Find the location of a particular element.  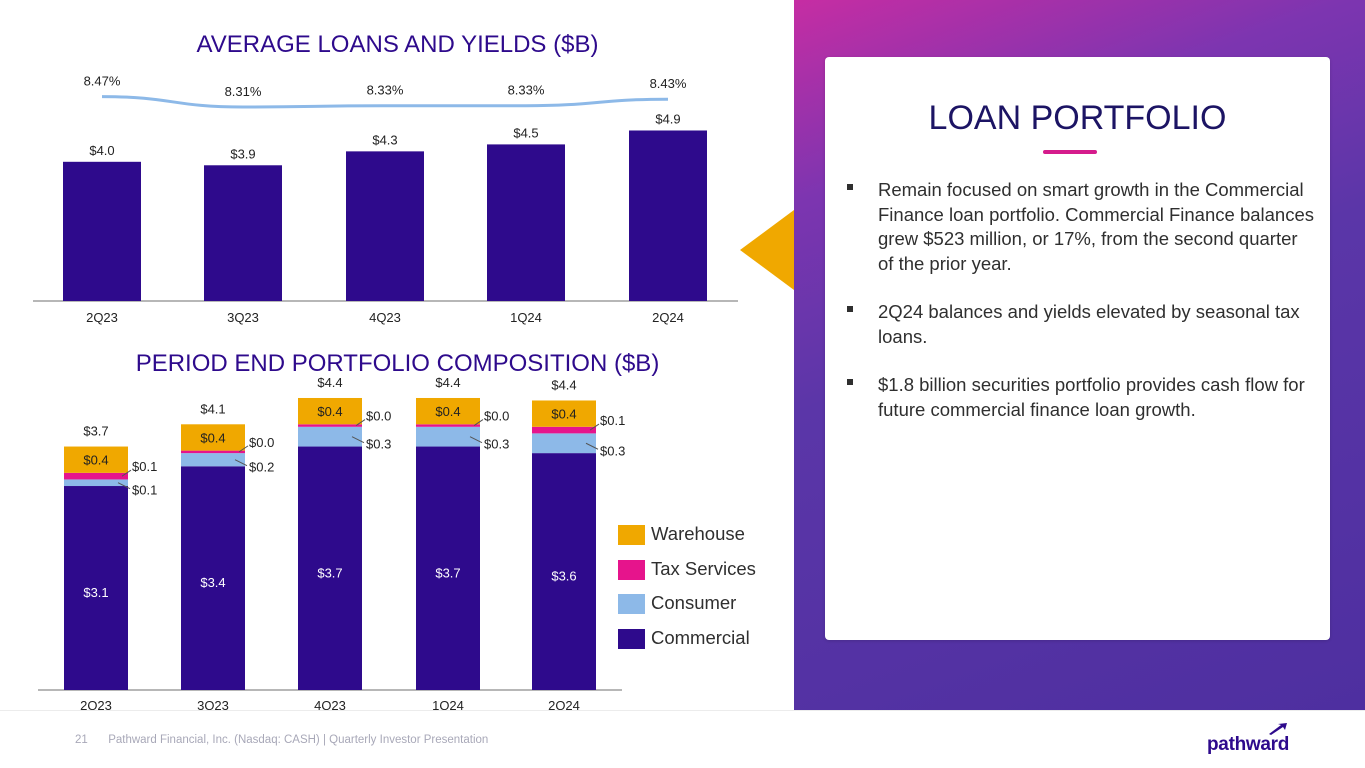

x-tick-label: 2Q24 is located at coordinates (668, 317).